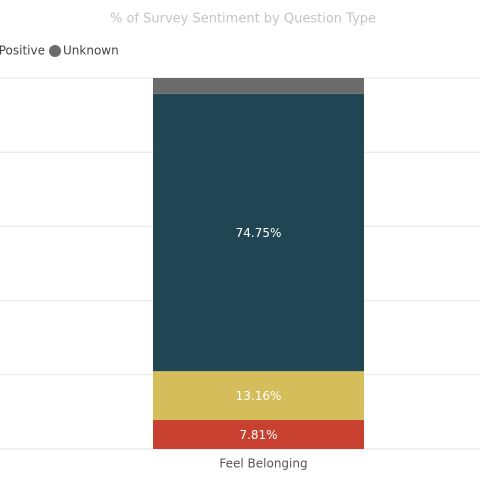  I want to click on data-label: 13.16%, so click(259, 396).